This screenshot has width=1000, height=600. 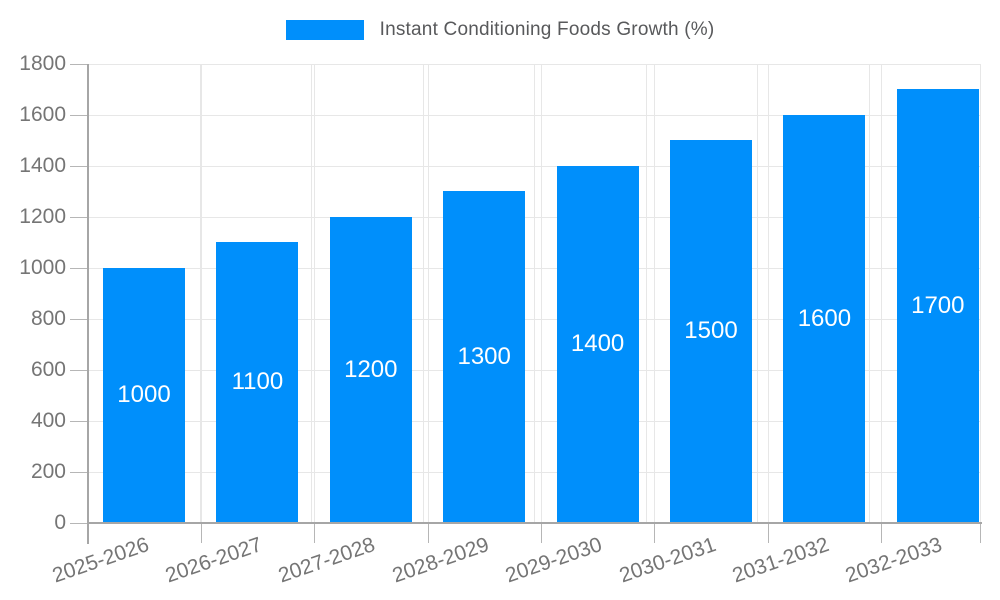 What do you see at coordinates (894, 560) in the screenshot?
I see `x-axis-category-label: 2032-2033` at bounding box center [894, 560].